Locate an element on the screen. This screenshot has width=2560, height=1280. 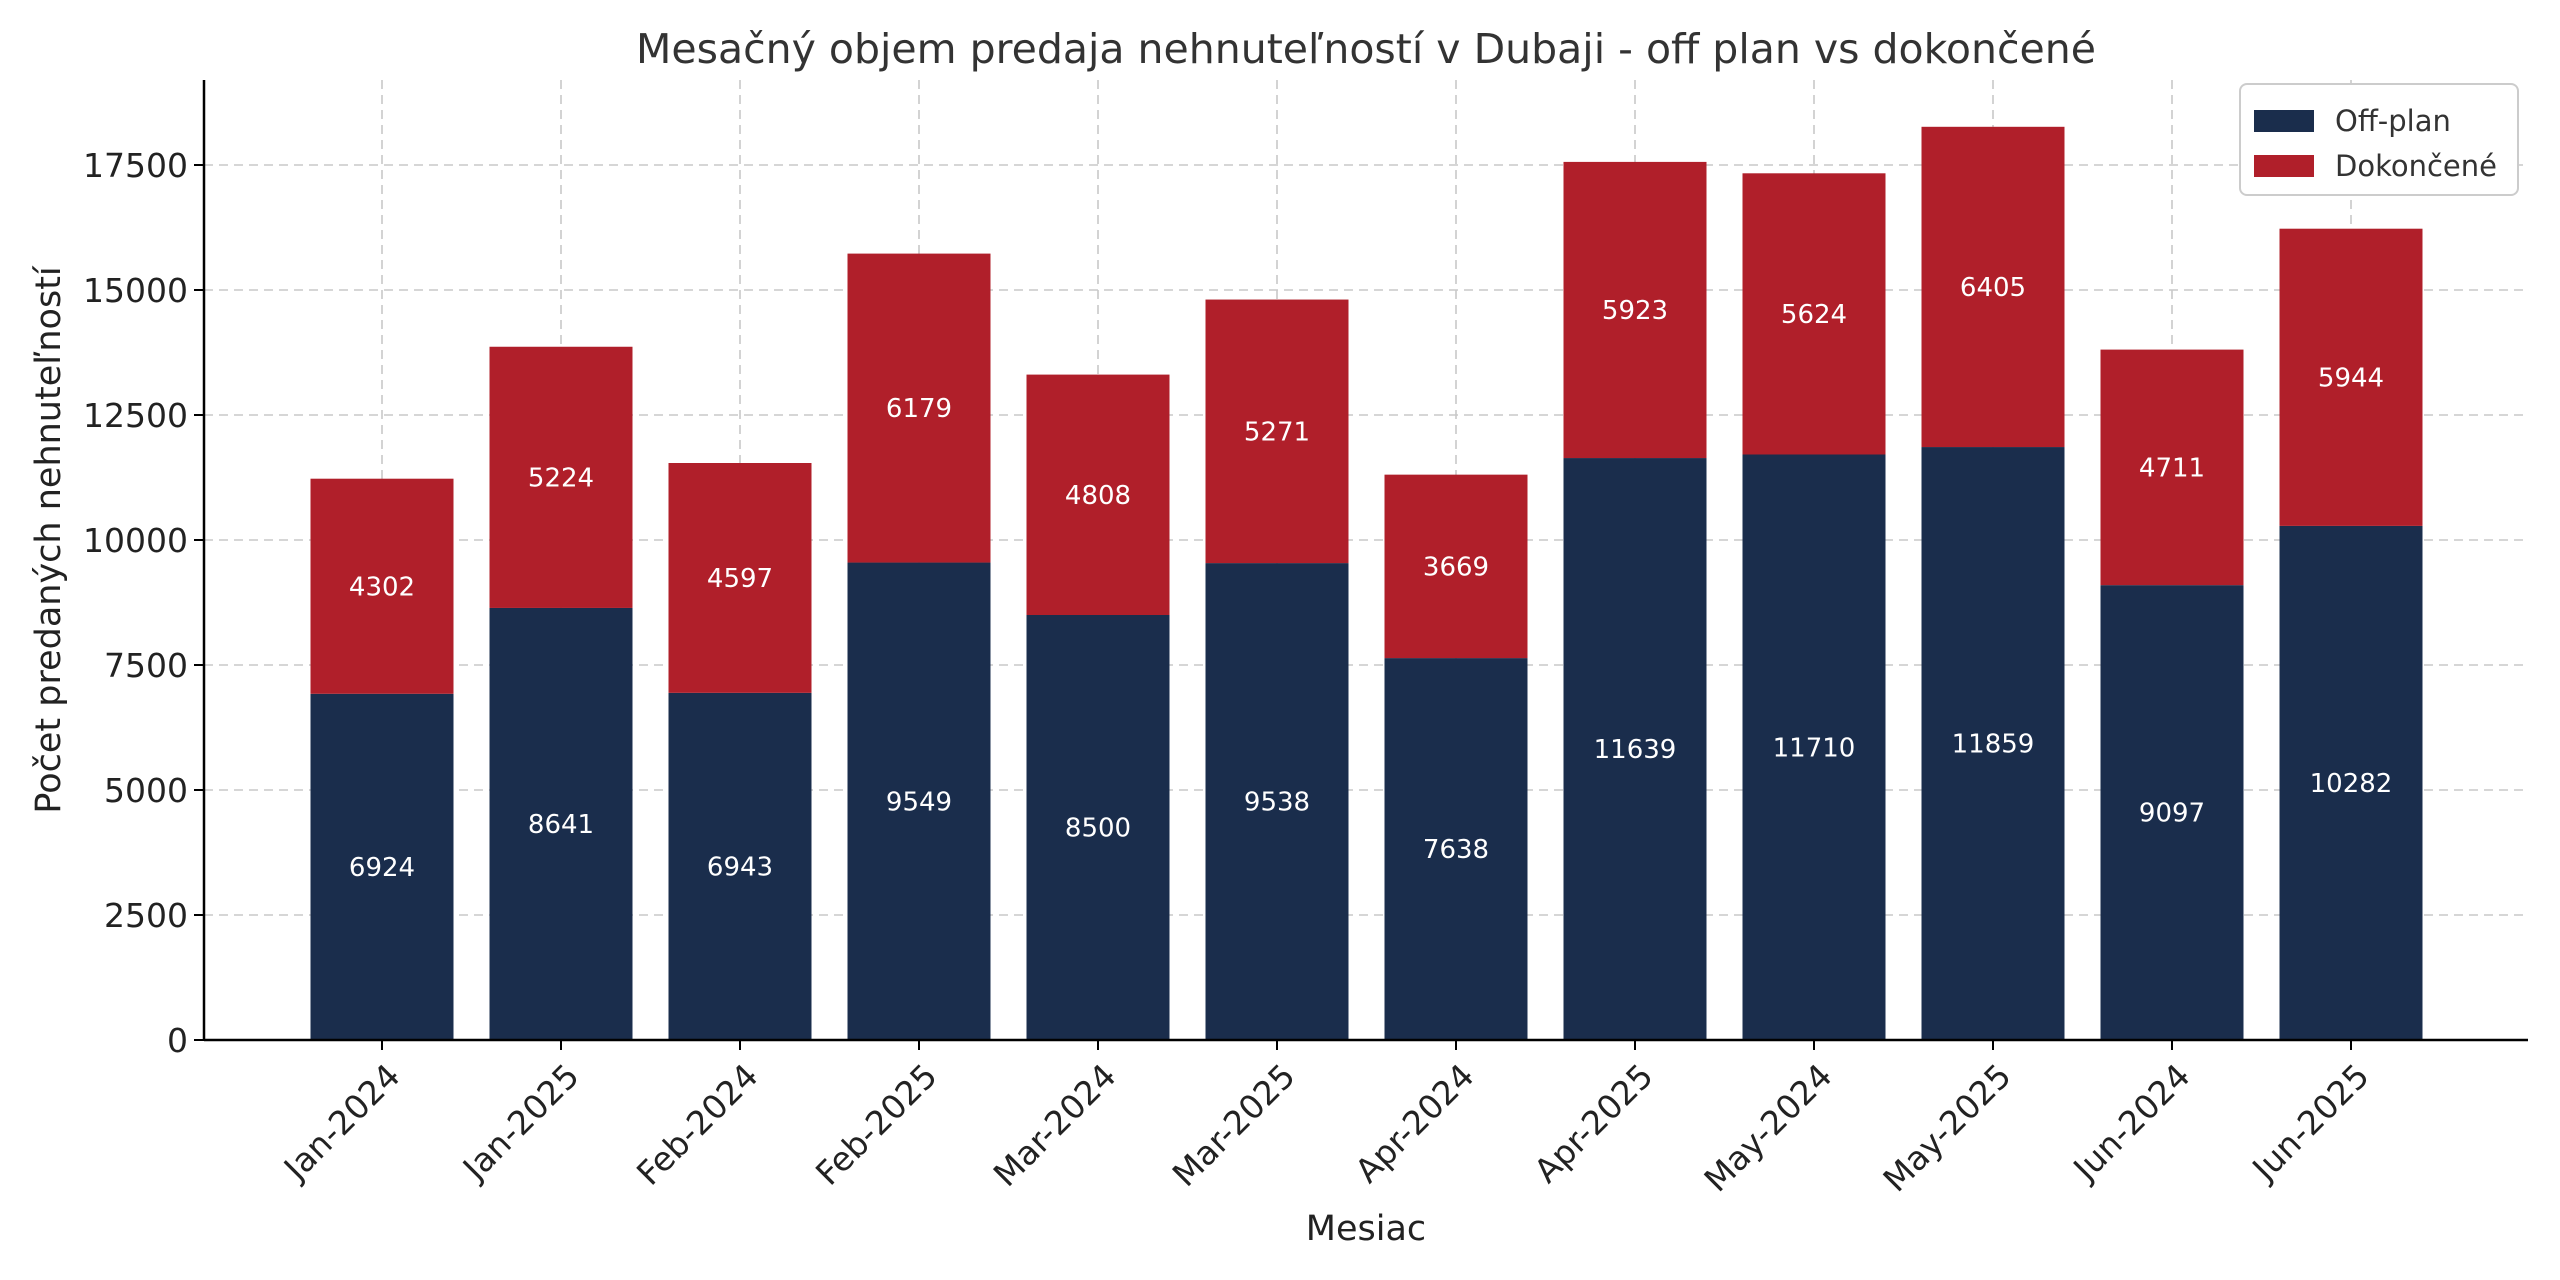
data-label: 5923 is located at coordinates (1635, 311).